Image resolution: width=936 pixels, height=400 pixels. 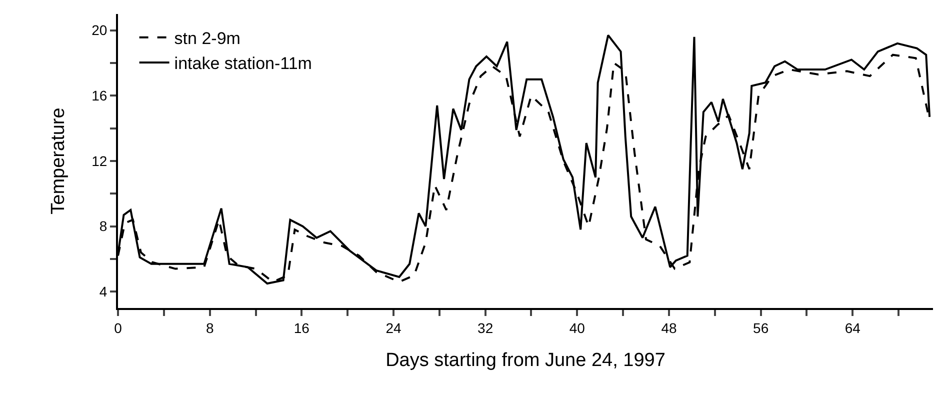 What do you see at coordinates (394, 328) in the screenshot?
I see `x-tick-label: 24` at bounding box center [394, 328].